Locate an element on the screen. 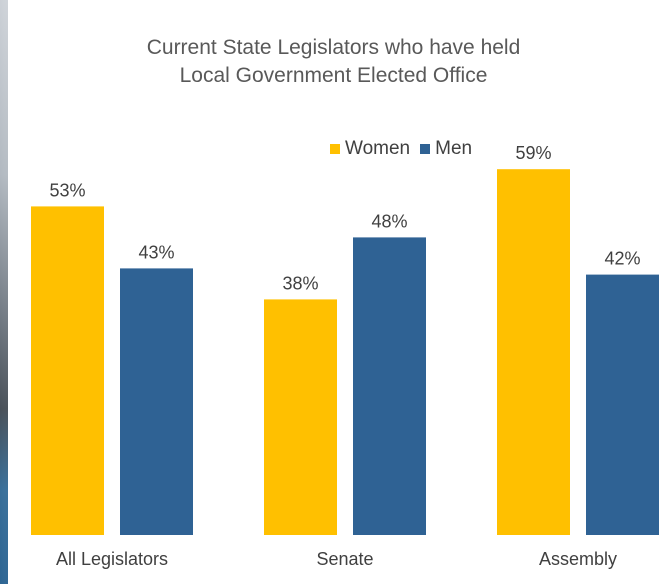 This screenshot has width=667, height=584. chart-legend: Women Men is located at coordinates (406, 149).